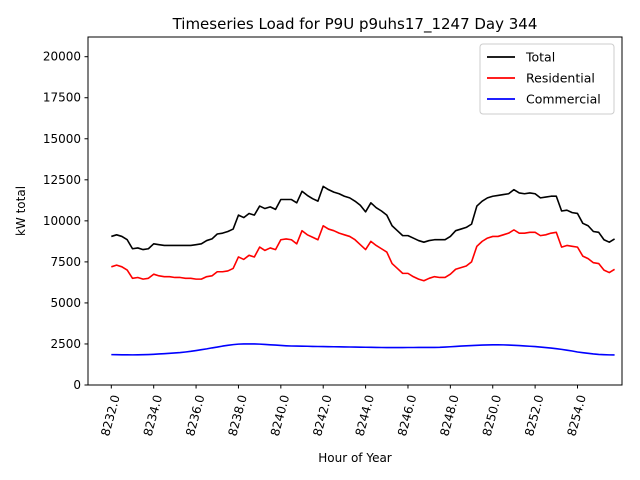  What do you see at coordinates (540, 57) in the screenshot?
I see `legend-label-total: Total` at bounding box center [540, 57].